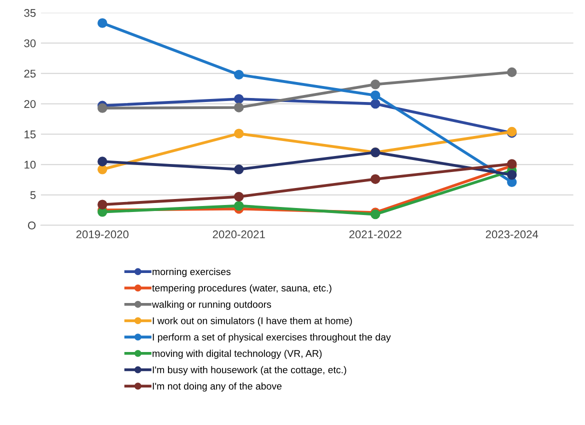 This screenshot has height=425, width=585. I want to click on legend-label: moving with digital technology (VR, AR), so click(237, 354).